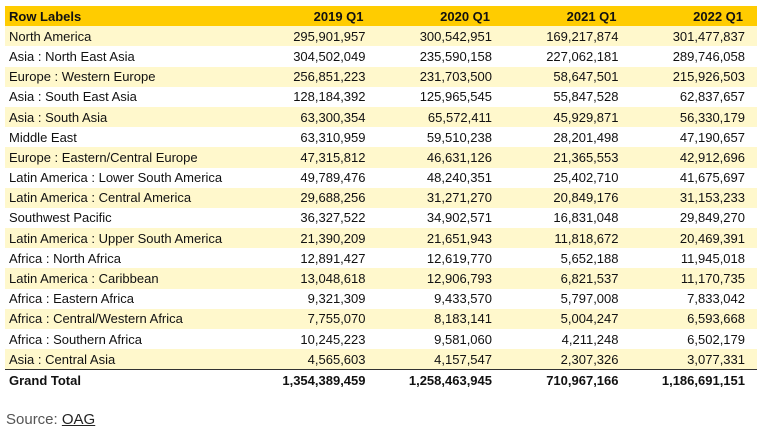  What do you see at coordinates (128, 137) in the screenshot?
I see `row-label-cell: Middle East` at bounding box center [128, 137].